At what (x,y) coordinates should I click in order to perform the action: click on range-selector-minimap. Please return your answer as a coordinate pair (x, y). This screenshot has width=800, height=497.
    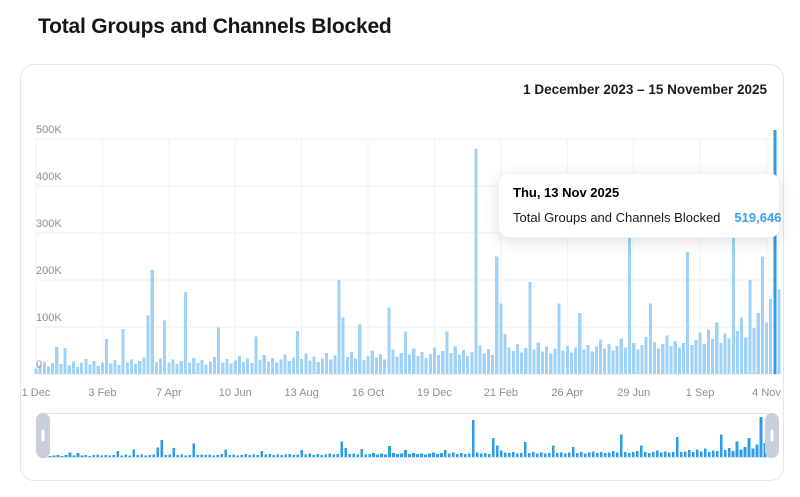
    Looking at the image, I should click on (407, 435).